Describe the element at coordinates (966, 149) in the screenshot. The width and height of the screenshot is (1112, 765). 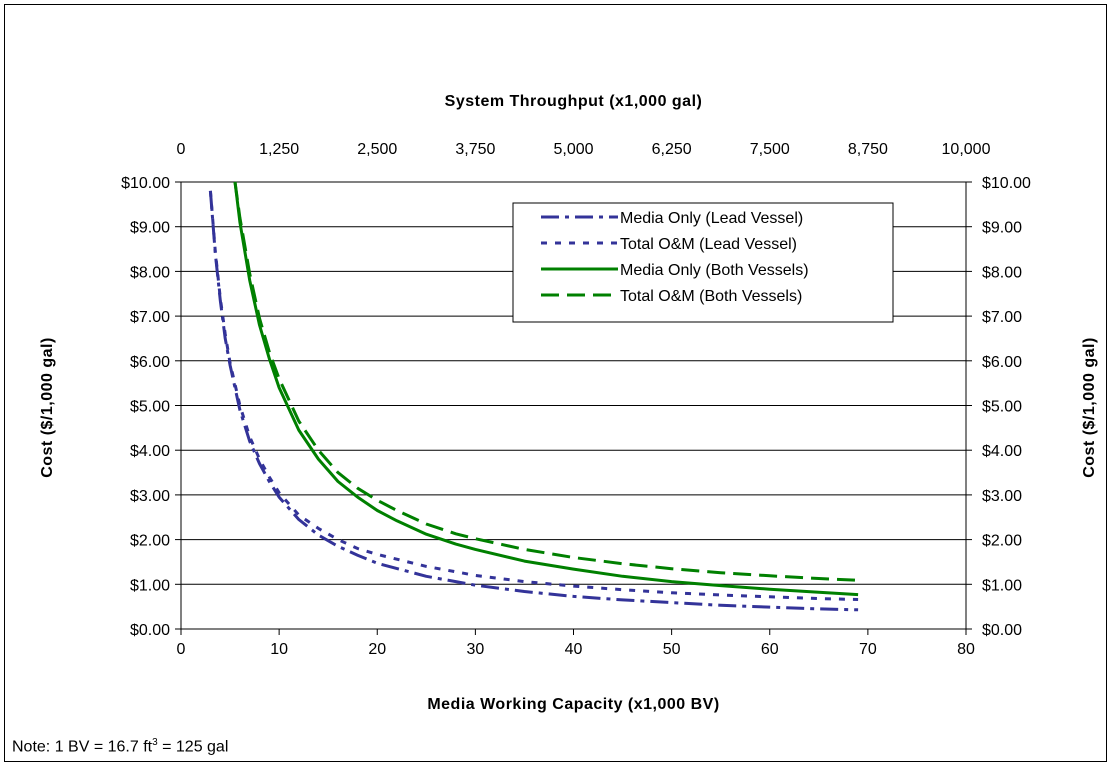
I see `top-tick-label: 10,000` at that location.